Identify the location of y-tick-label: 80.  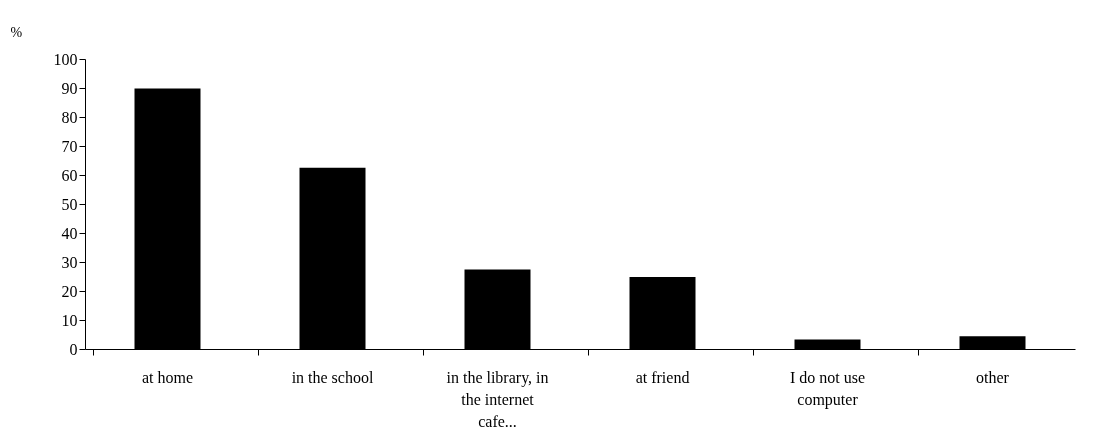
(69, 117).